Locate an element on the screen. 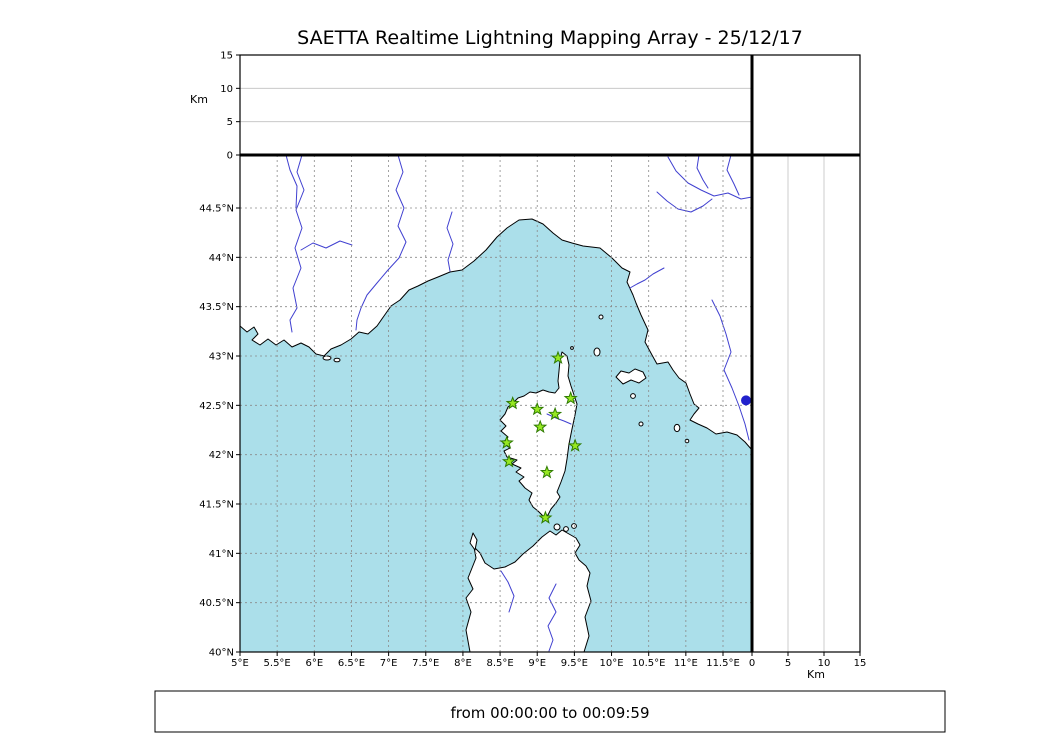 This screenshot has height=754, width=1050. other-markers is located at coordinates (746, 400).